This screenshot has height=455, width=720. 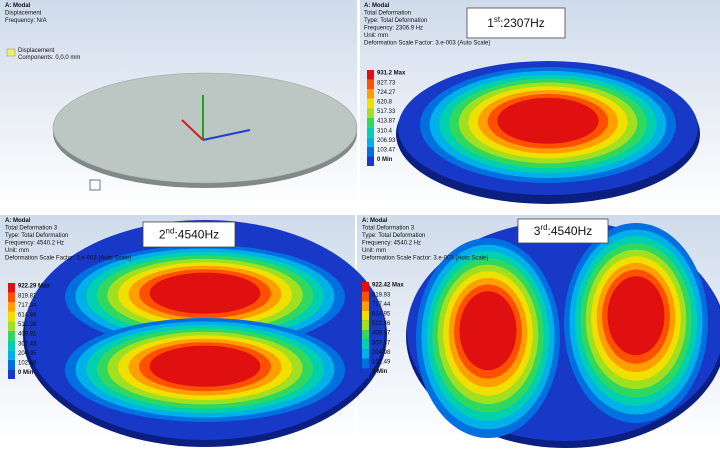 I want to click on mode-frequency: :2307Hz, so click(x=522, y=23).